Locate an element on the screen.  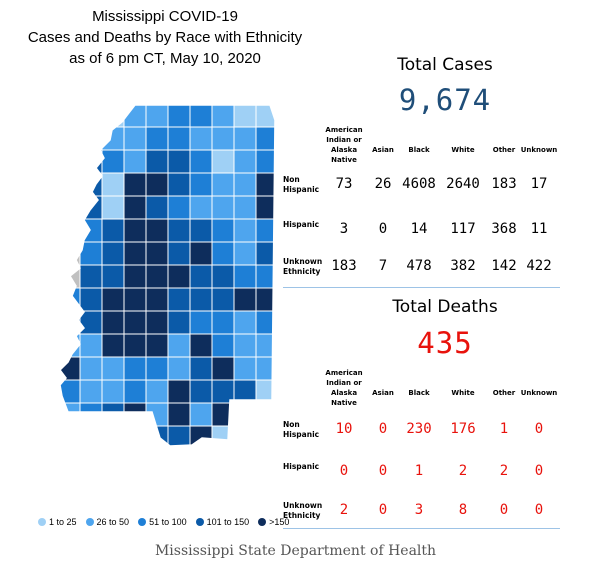
total-deaths-value: 435 is located at coordinates (445, 343).